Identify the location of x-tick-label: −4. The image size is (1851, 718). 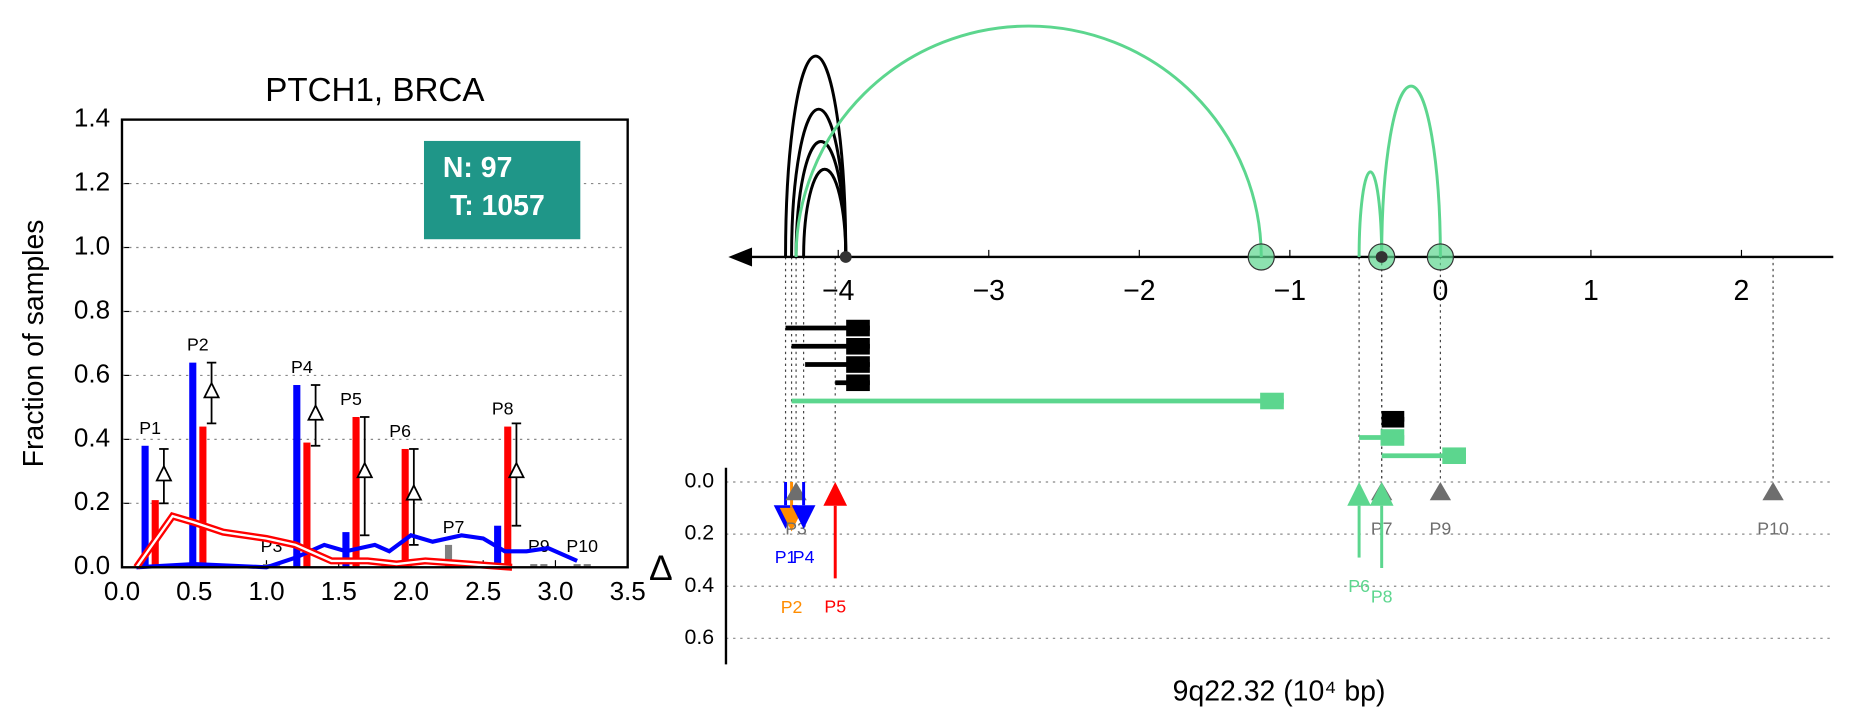
(838, 291).